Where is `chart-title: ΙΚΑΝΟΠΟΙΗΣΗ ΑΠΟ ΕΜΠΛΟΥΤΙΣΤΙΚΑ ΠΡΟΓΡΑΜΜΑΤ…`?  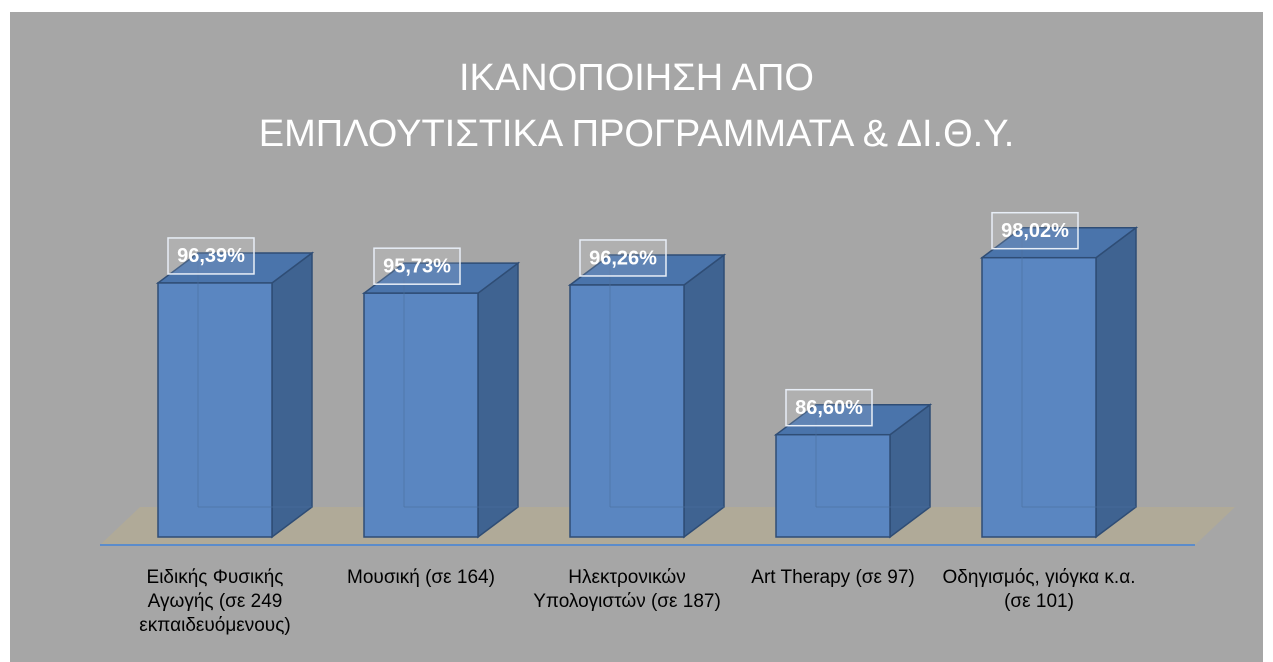
chart-title: ΙΚΑΝΟΠΟΙΗΣΗ ΑΠΟ ΕΜΠΛΟΥΤΙΣΤΙΚΑ ΠΡΟΓΡΑΜΜΑΤ… is located at coordinates (636, 106).